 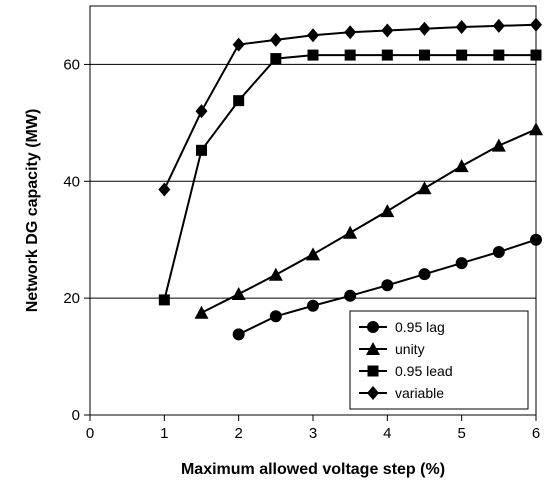 What do you see at coordinates (424, 371) in the screenshot?
I see `legend-label: 0.95 lead` at bounding box center [424, 371].